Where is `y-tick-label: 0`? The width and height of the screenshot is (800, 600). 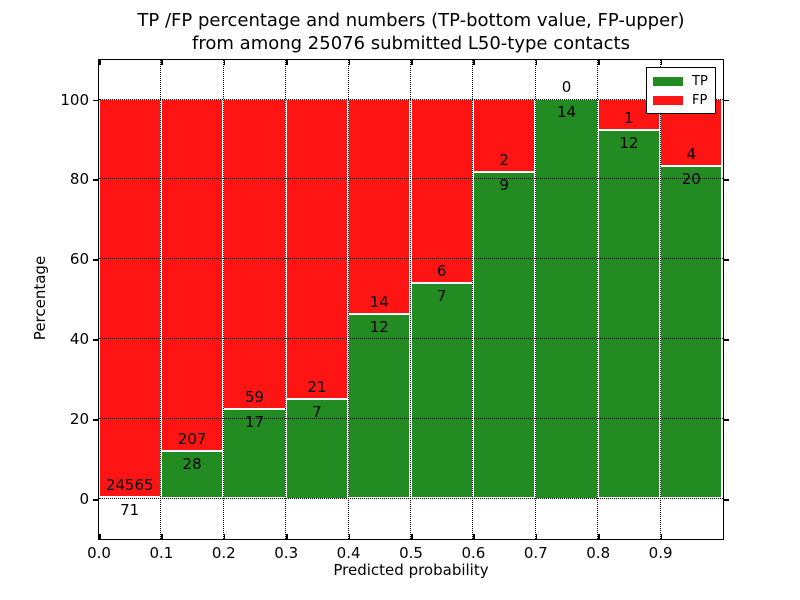
y-tick-label: 0 is located at coordinates (84, 499).